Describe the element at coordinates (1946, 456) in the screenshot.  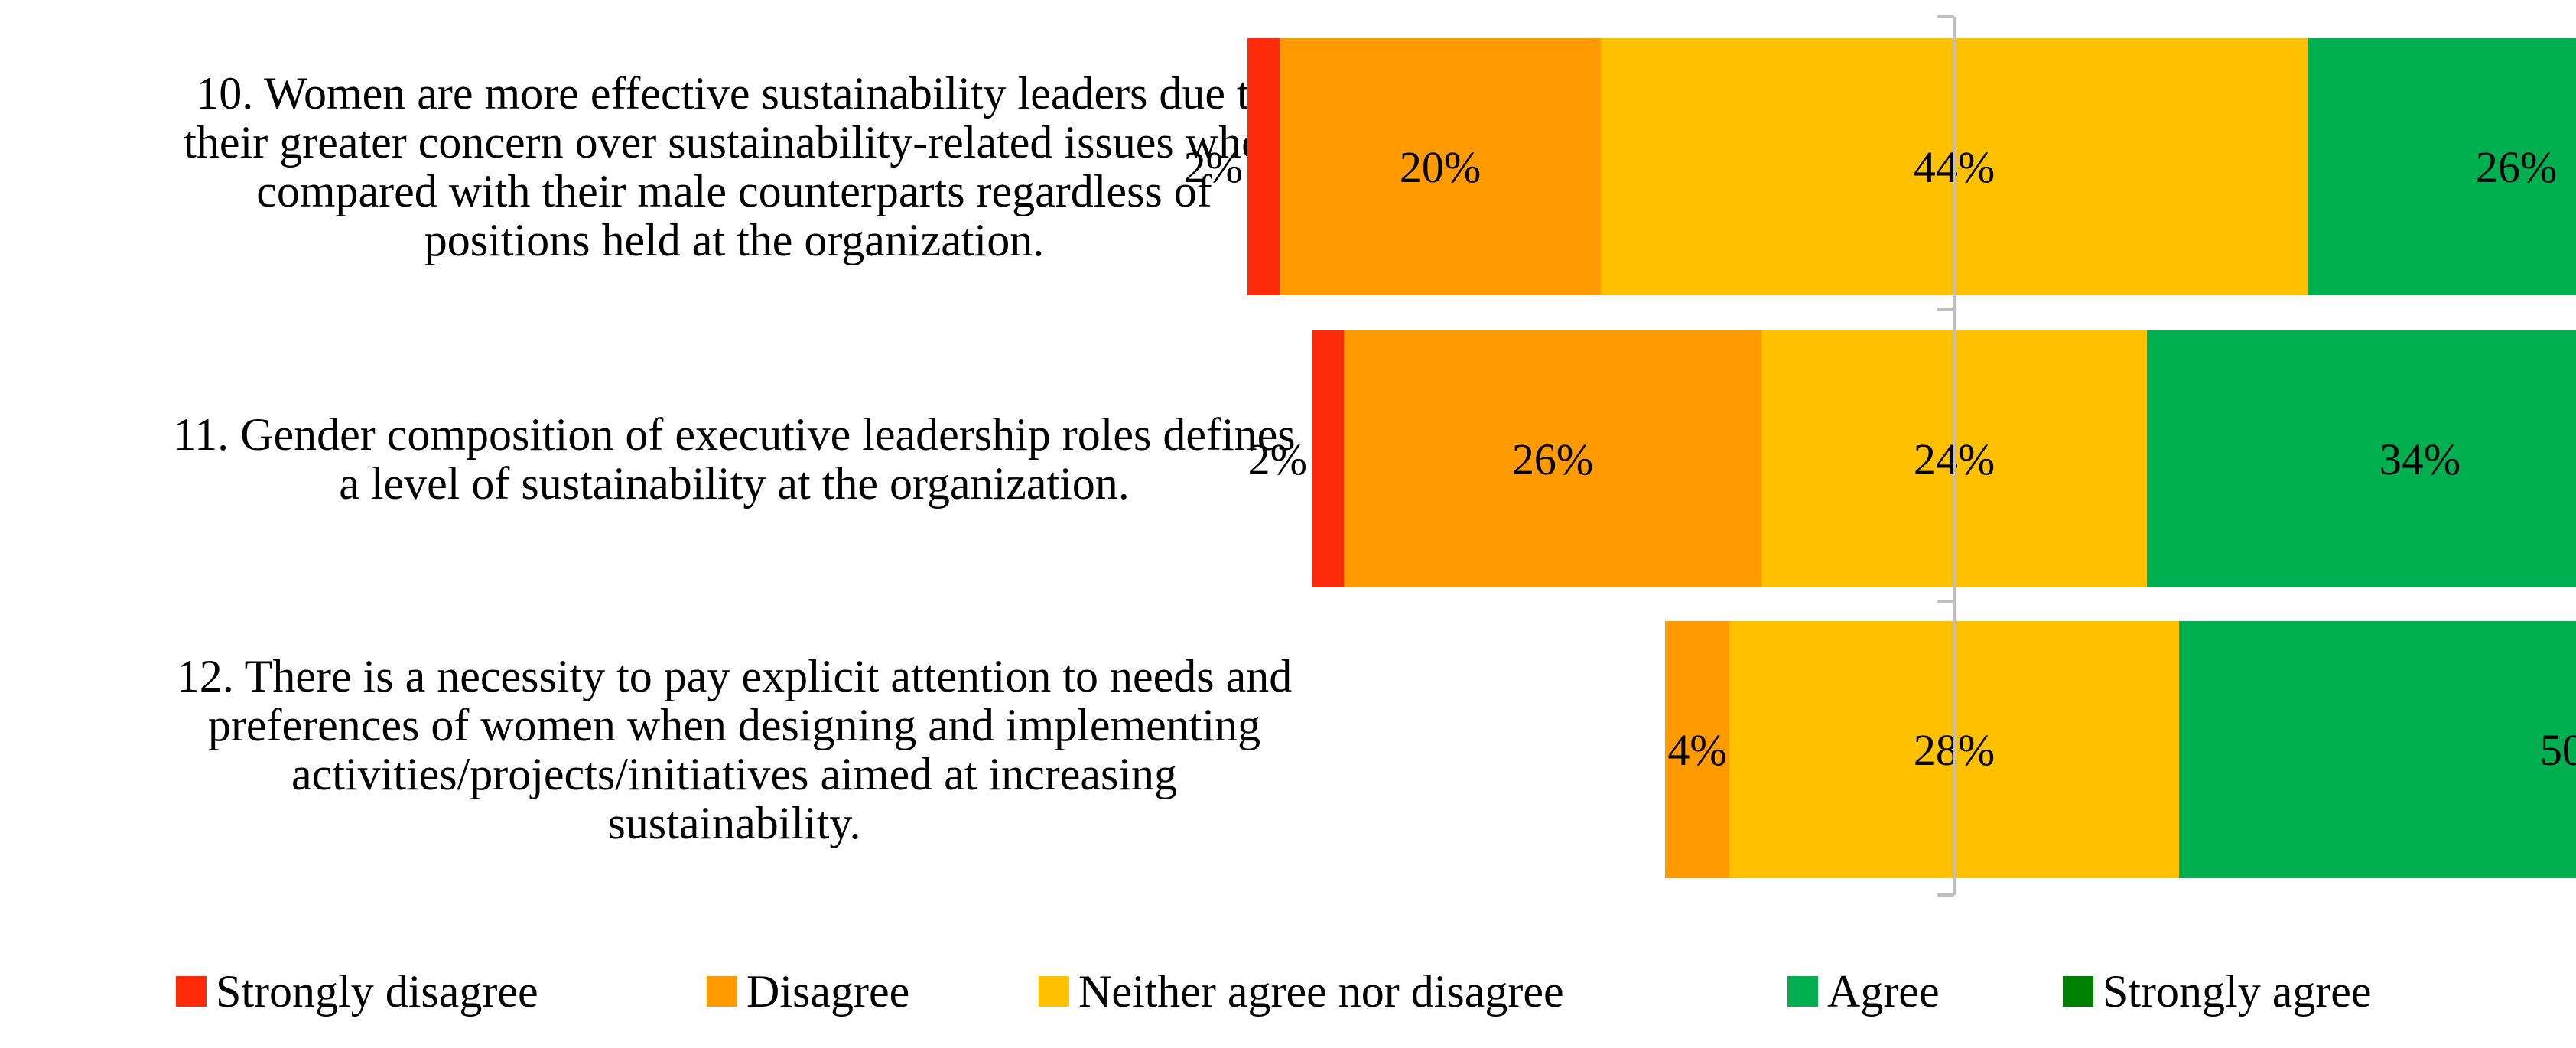
I see `center-axis` at that location.